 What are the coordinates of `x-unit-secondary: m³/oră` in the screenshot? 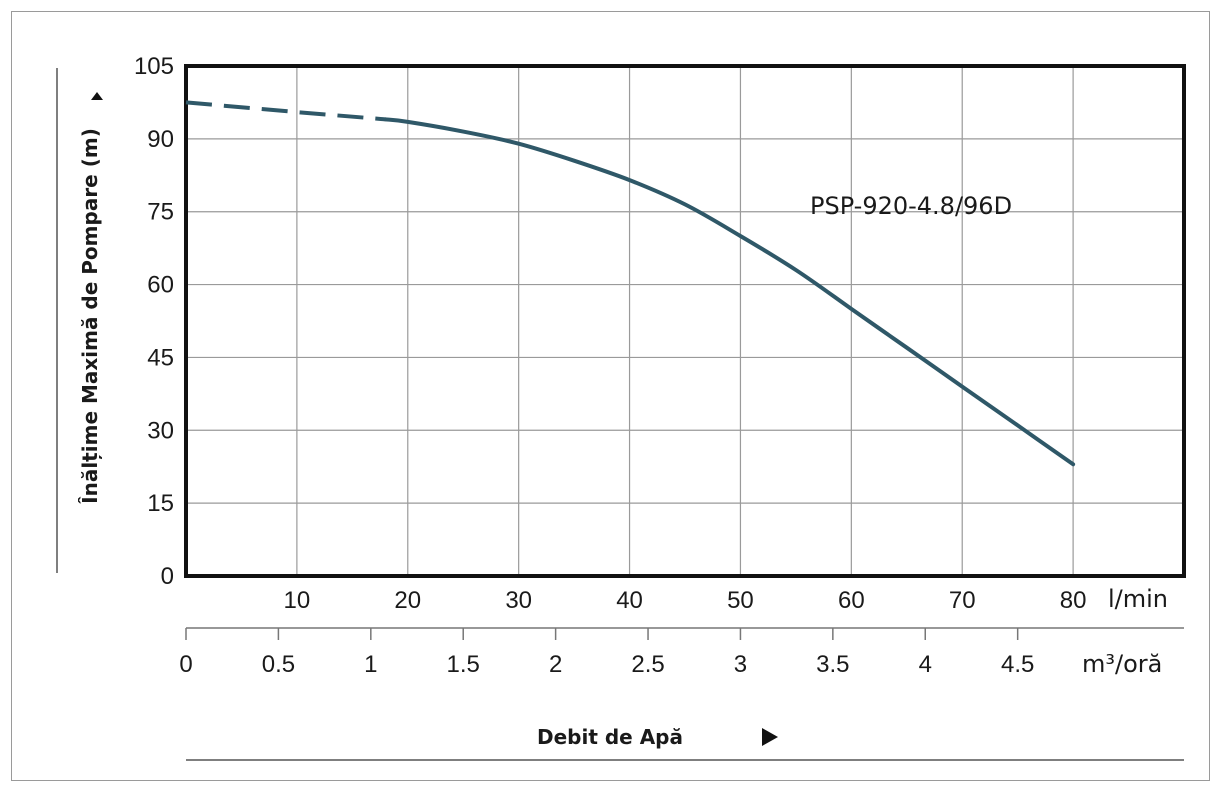 It's located at (1122, 664).